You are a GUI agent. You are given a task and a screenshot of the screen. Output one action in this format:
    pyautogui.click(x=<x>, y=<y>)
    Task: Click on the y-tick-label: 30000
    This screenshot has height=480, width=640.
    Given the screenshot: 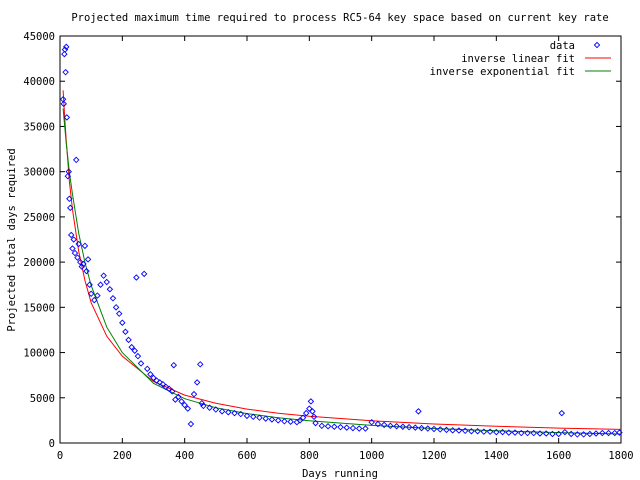 What is the action you would take?
    pyautogui.click(x=39, y=173)
    